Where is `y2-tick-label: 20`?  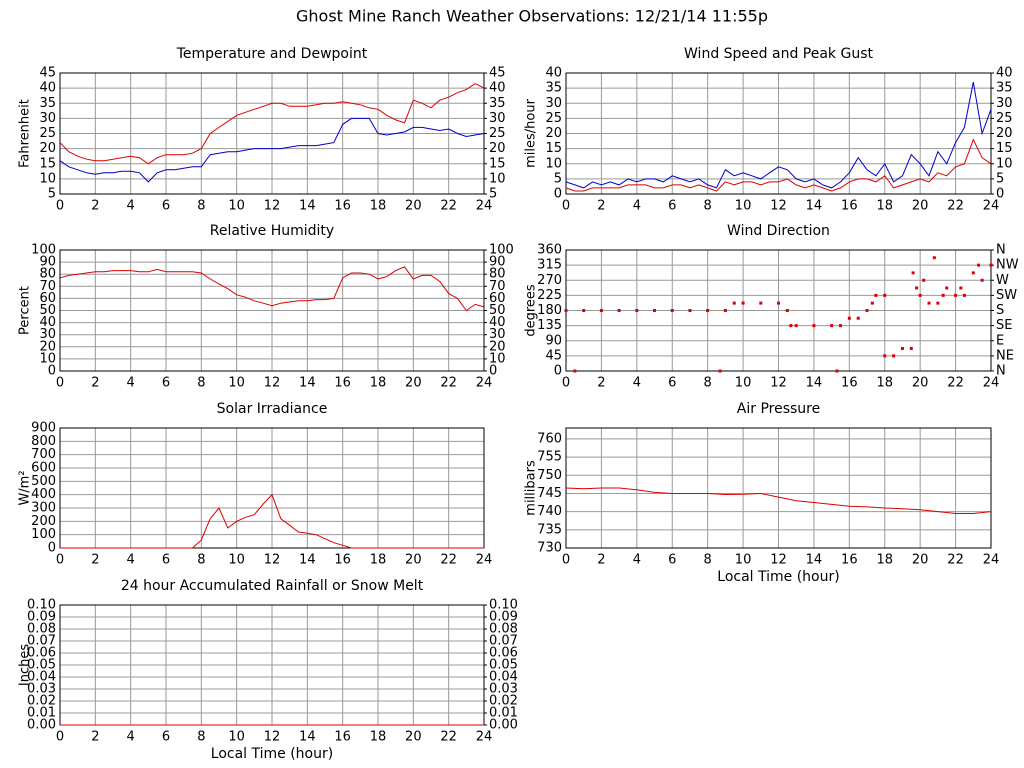 y2-tick-label: 20 is located at coordinates (497, 148).